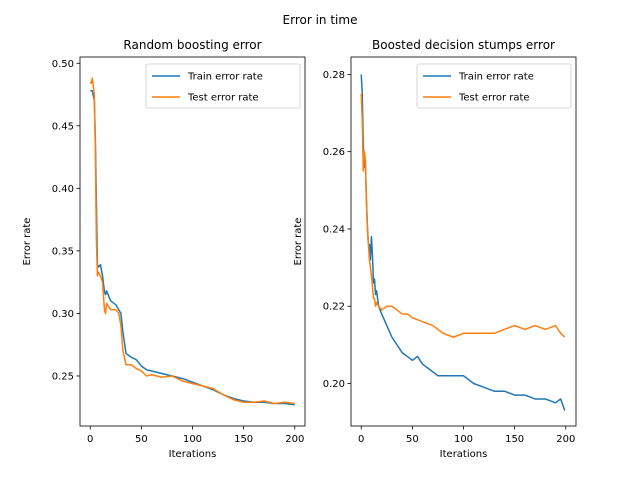 The image size is (640, 480). Describe the element at coordinates (63, 376) in the screenshot. I see `y-tick-label: 0.25` at that location.